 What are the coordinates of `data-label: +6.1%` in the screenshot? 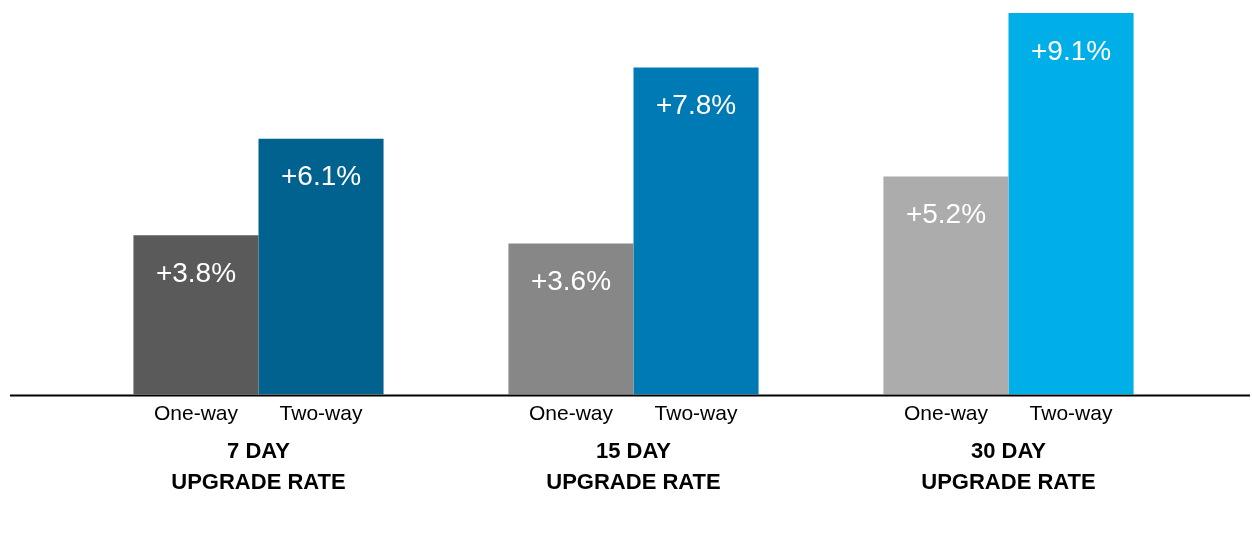 It's located at (321, 176).